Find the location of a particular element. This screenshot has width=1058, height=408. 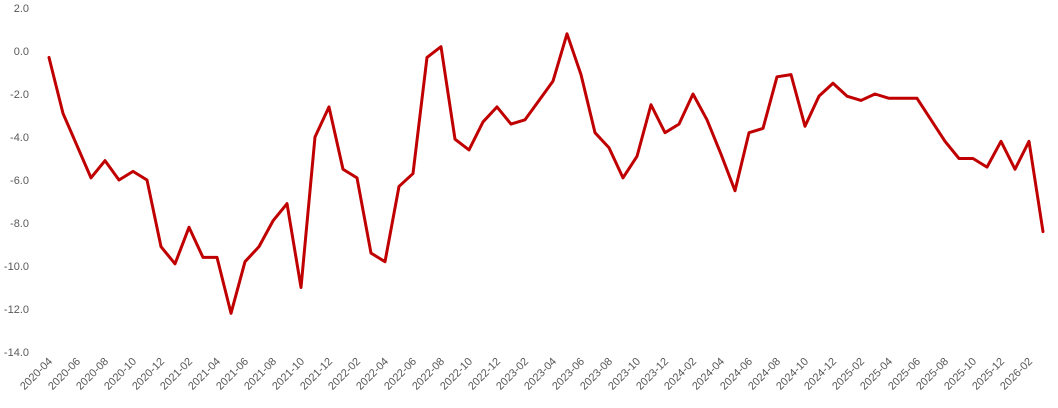

y-tick-label: -2.0 is located at coordinates (19, 95).